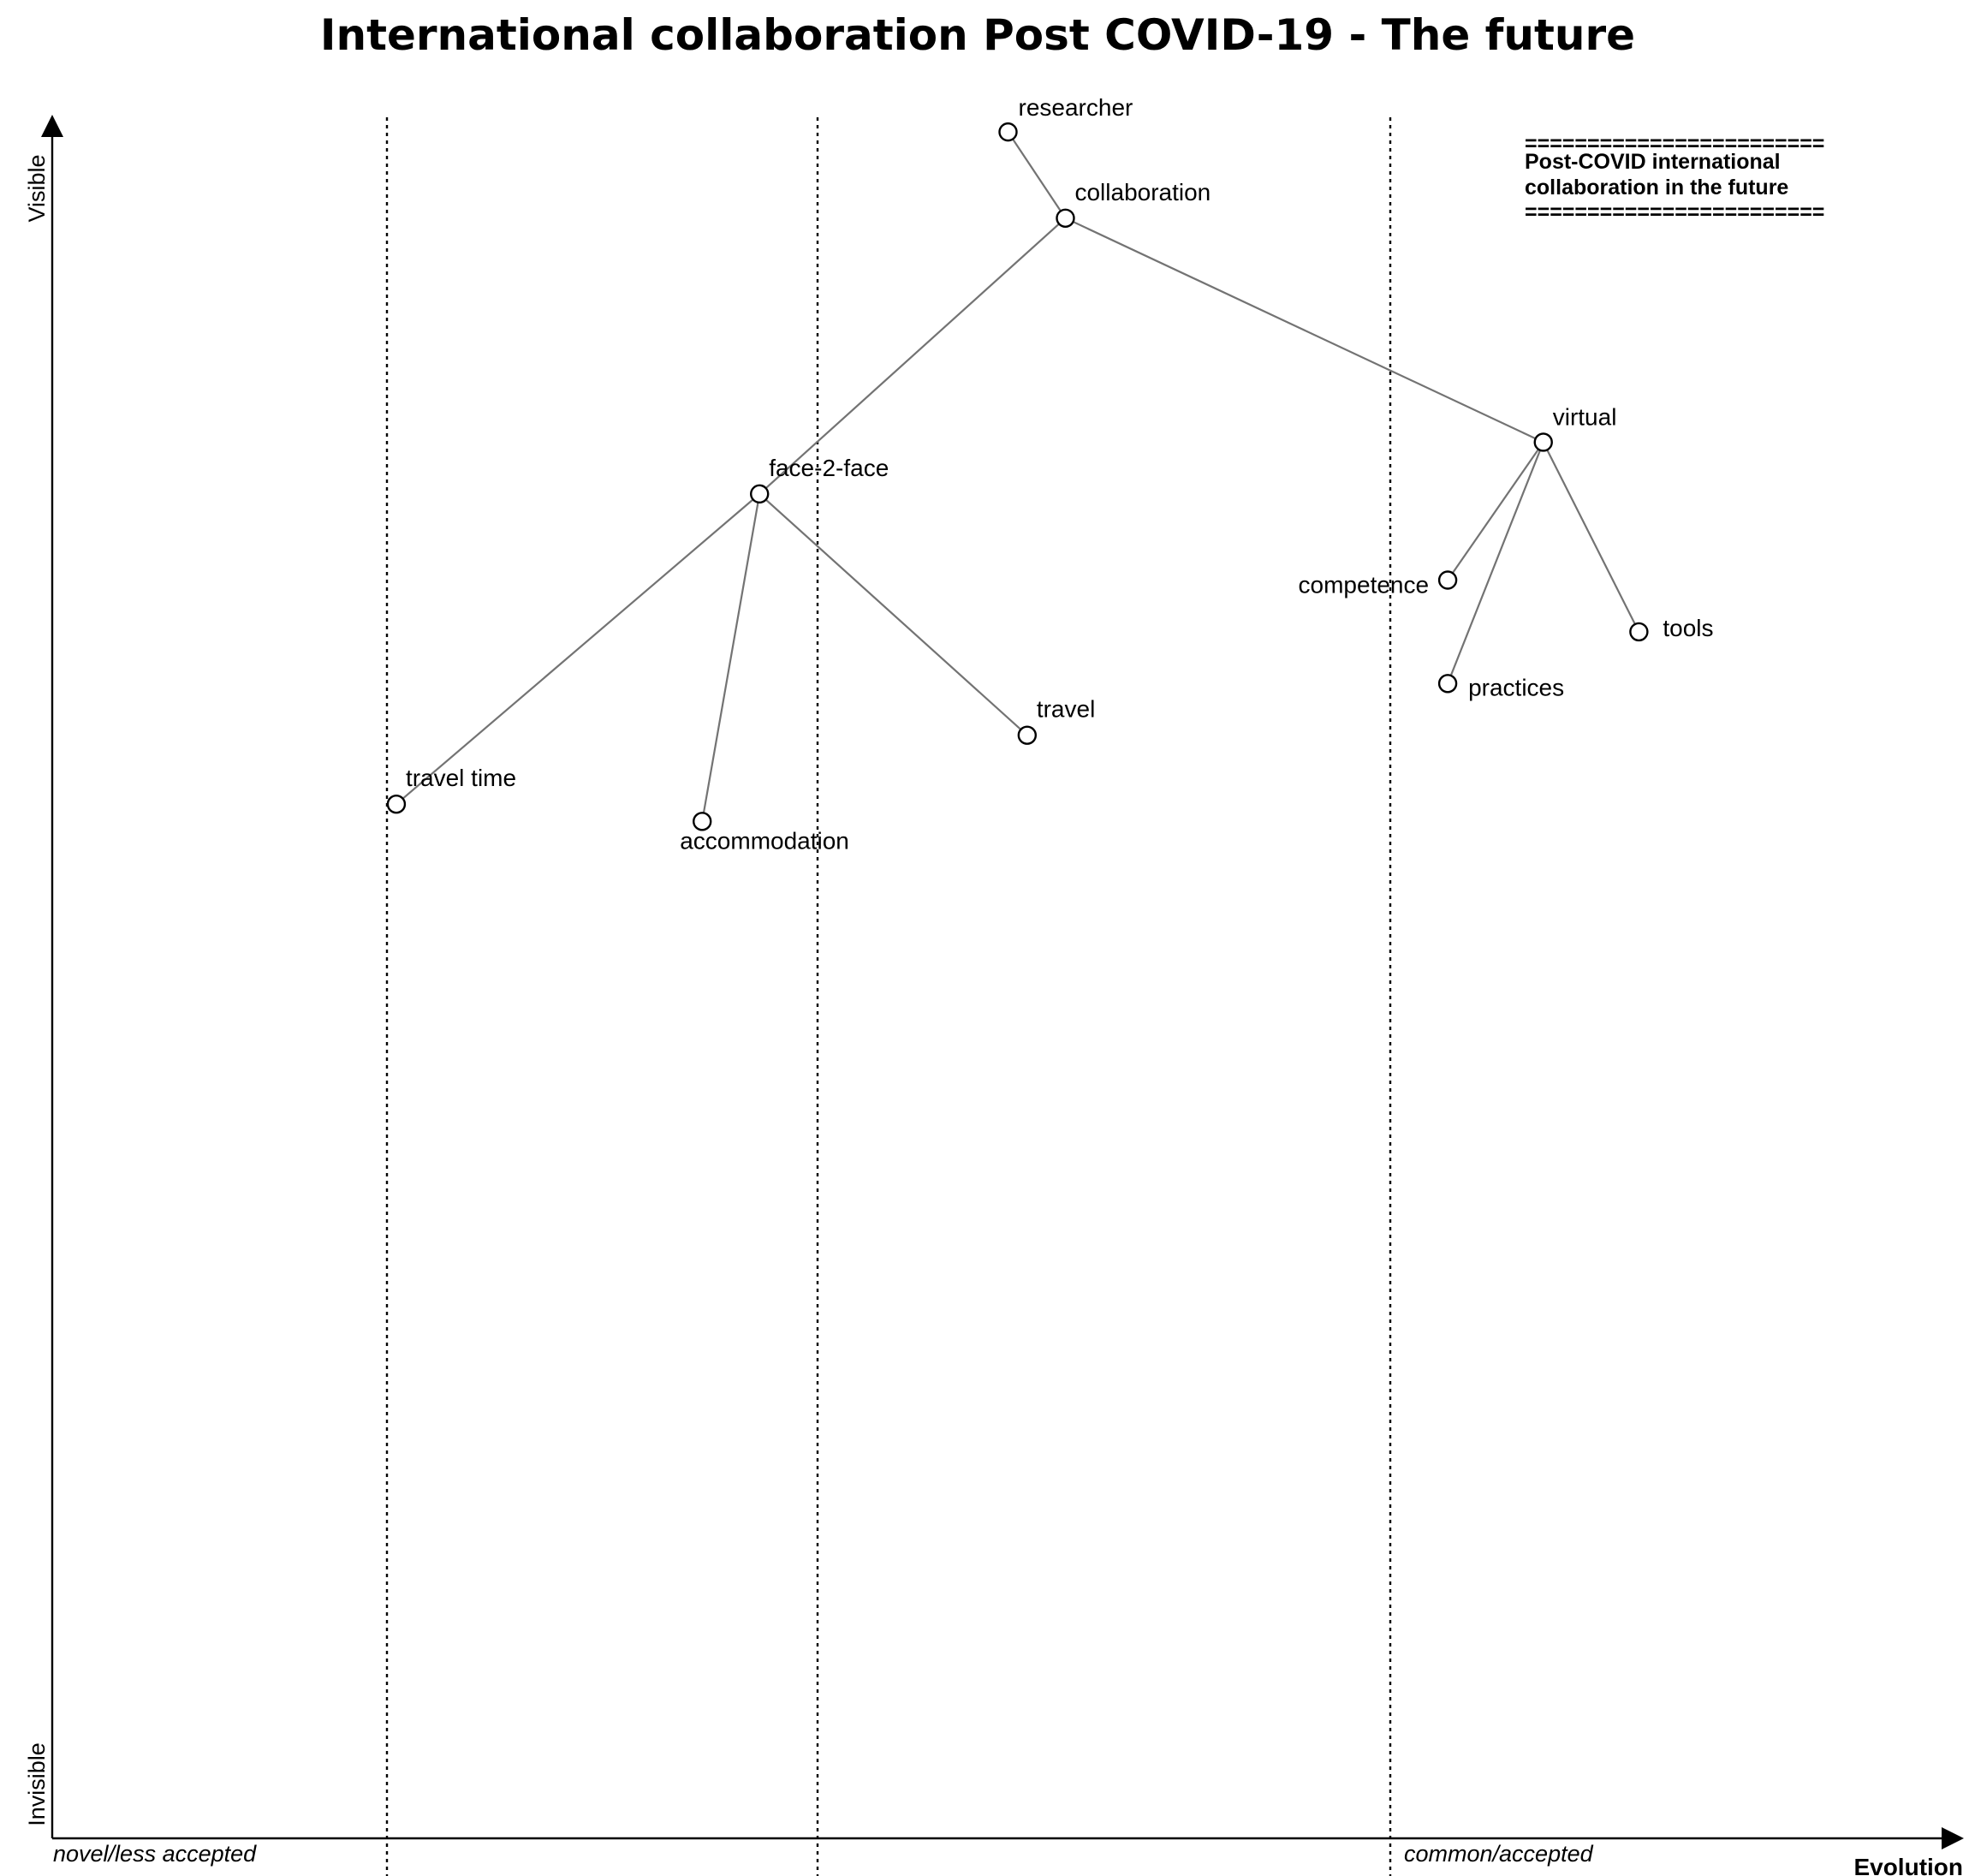 Image resolution: width=1969 pixels, height=1876 pixels. What do you see at coordinates (1499, 1854) in the screenshot?
I see `stage-label-common: common/accepted` at bounding box center [1499, 1854].